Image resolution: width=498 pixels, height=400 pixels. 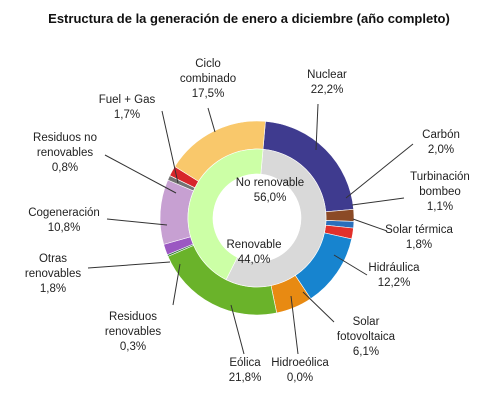 What do you see at coordinates (300, 370) in the screenshot?
I see `label-hidroeolica: Hidroeólica 0,0%` at bounding box center [300, 370].